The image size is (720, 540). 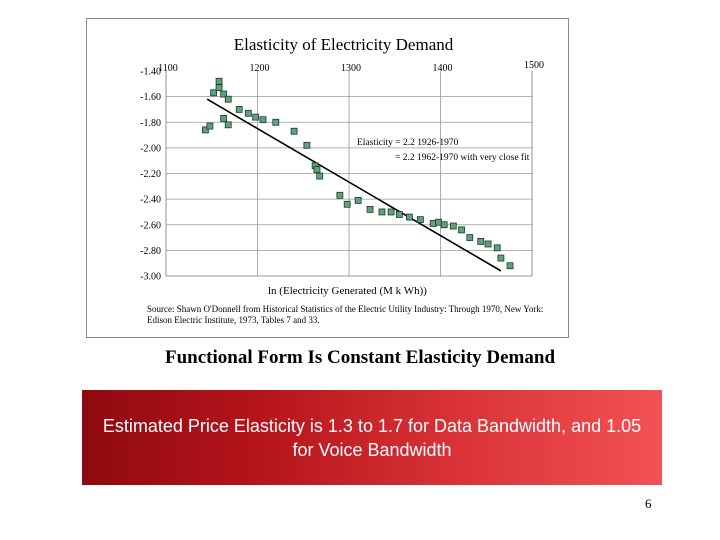 I want to click on chart-annotation-1: Elasticity = 2.2 1926-1970, so click(x=408, y=143).